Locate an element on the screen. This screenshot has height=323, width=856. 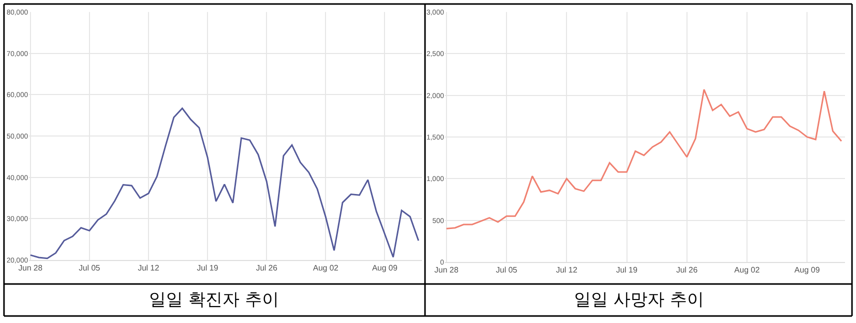
text: 일일 확진자 추이 is located at coordinates (214, 300).